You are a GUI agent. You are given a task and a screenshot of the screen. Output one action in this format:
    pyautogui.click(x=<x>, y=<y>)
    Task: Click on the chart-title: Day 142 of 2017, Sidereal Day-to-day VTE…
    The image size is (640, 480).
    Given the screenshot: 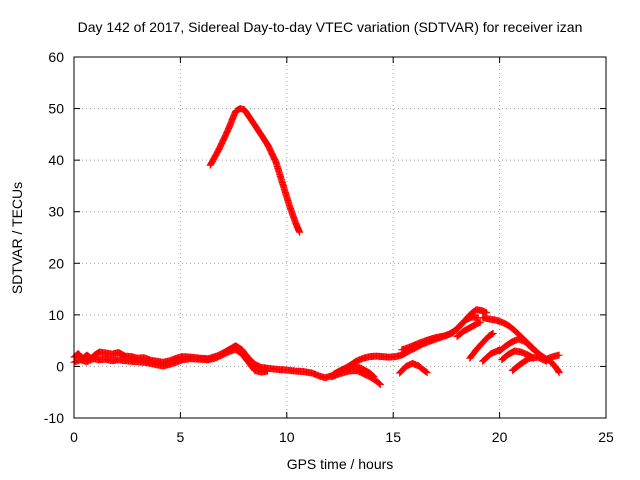 What is the action you would take?
    pyautogui.click(x=330, y=27)
    